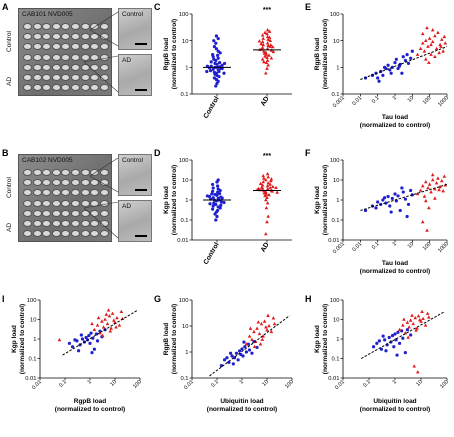 This screenshot has height=437, width=454. What do you see at coordinates (325, 54) in the screenshot?
I see `y-axis-label-line2: (normalized to control)` at bounding box center [325, 54].